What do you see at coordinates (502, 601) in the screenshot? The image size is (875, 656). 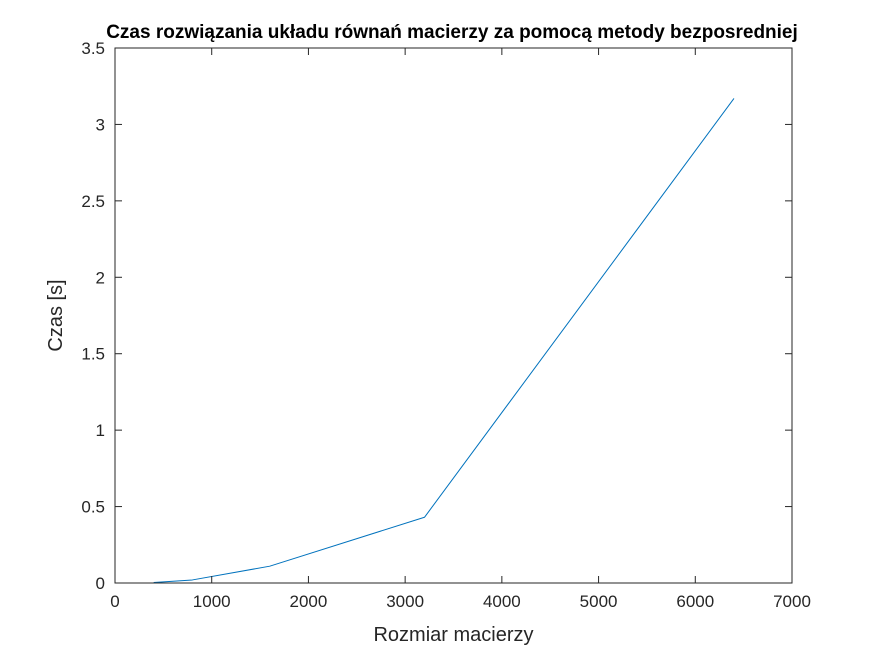 I see `x-tick-label: 4000` at bounding box center [502, 601].